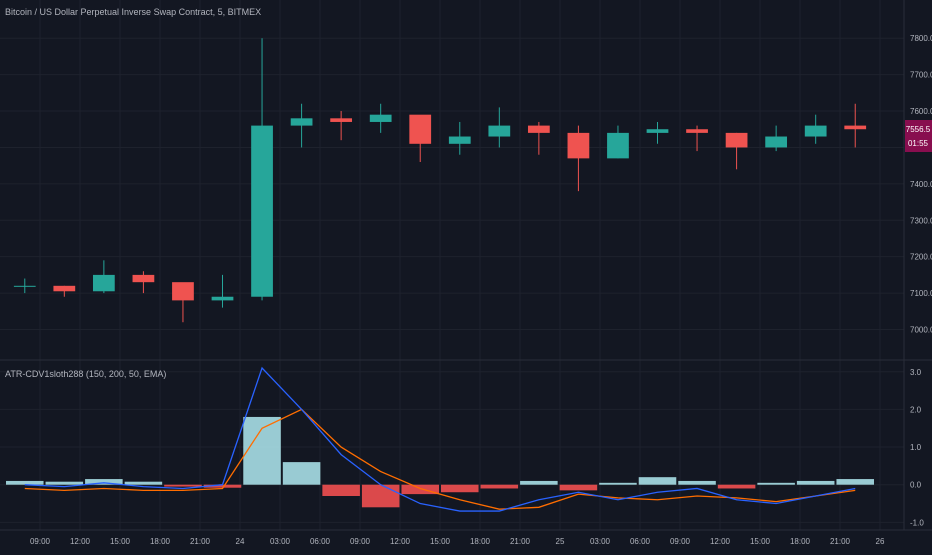 The width and height of the screenshot is (932, 555). I want to click on time-tick-label: 26, so click(880, 541).